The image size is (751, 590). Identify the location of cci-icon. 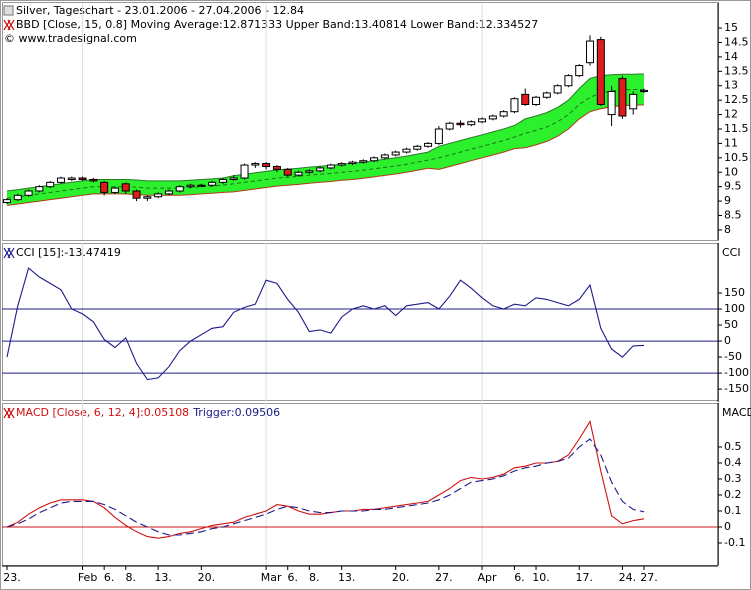
(9, 253).